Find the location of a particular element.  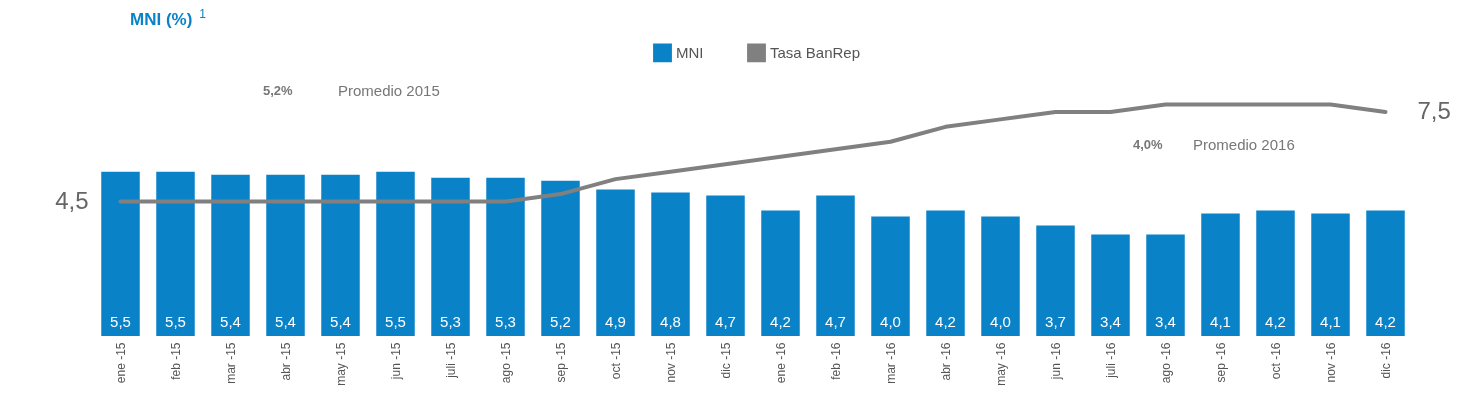

x-tick-label: mar -16 is located at coordinates (890, 363).